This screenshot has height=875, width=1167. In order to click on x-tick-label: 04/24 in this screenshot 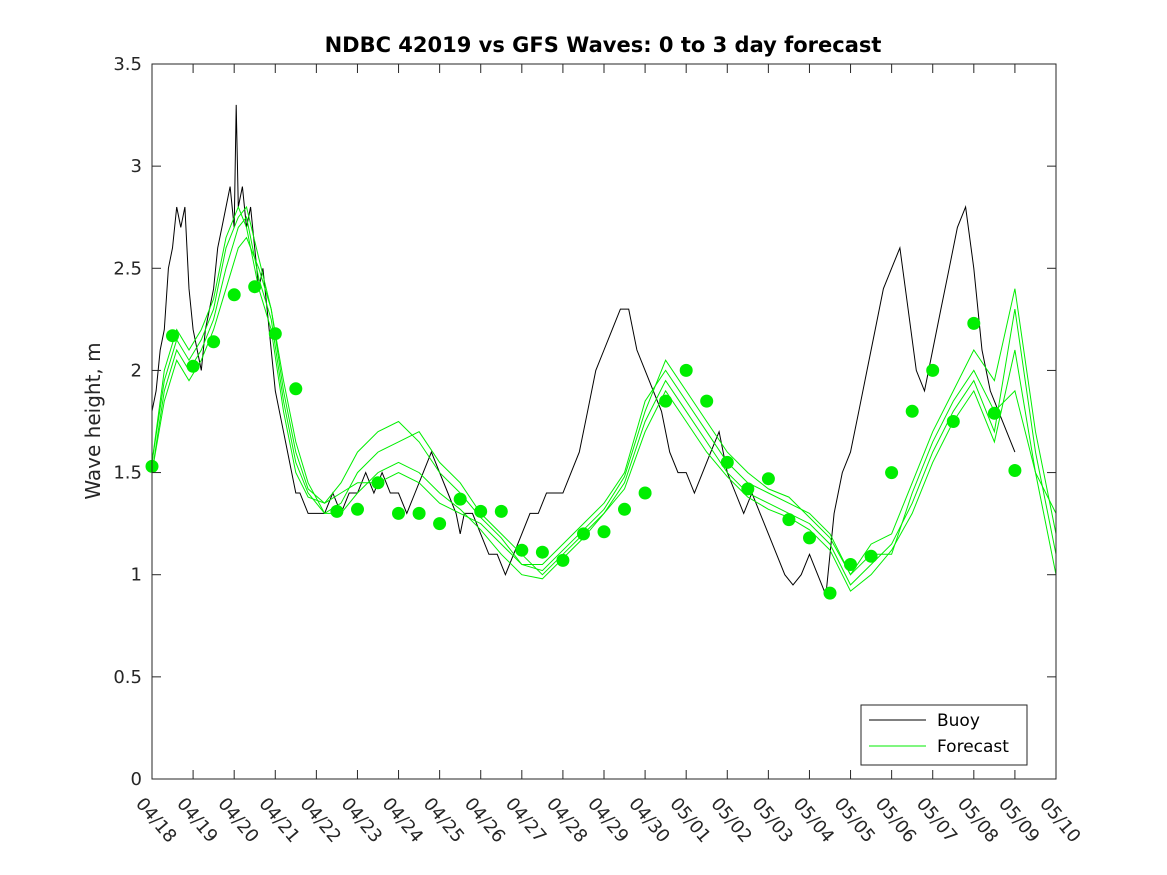, I will do `click(402, 820)`.